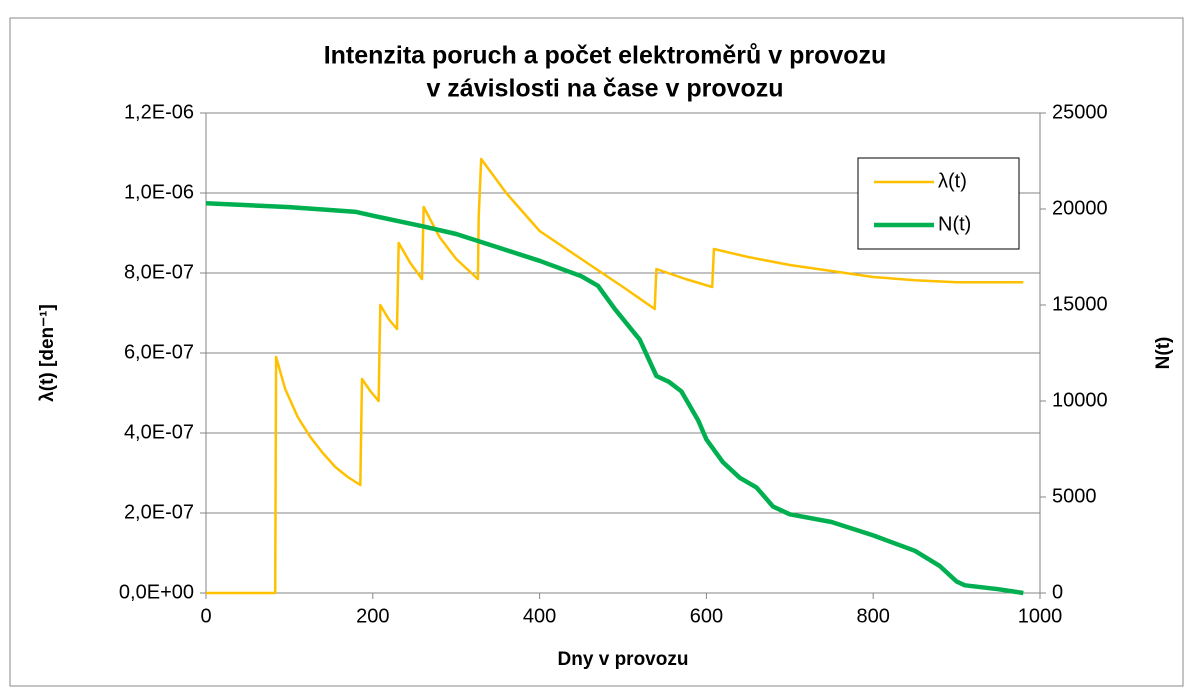 This screenshot has width=1189, height=688. I want to click on legend-label: N(t), so click(954, 224).